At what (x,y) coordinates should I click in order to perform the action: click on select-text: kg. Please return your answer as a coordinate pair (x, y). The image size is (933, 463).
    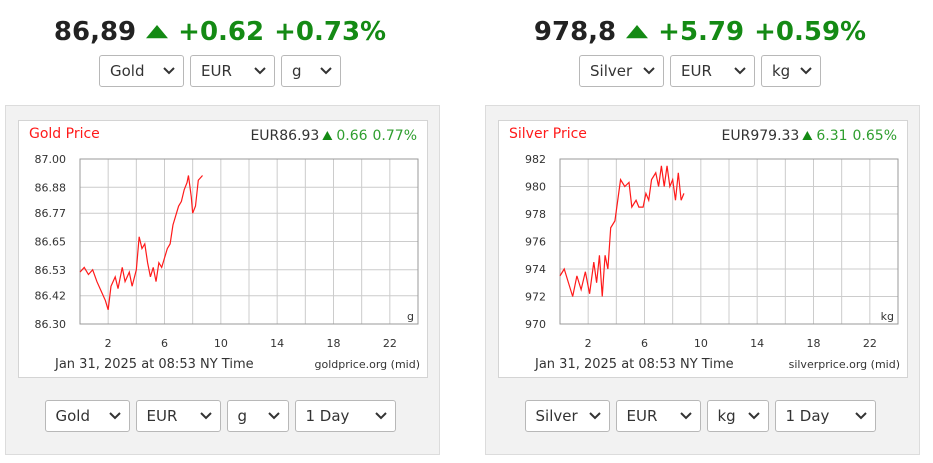
    Looking at the image, I should click on (726, 416).